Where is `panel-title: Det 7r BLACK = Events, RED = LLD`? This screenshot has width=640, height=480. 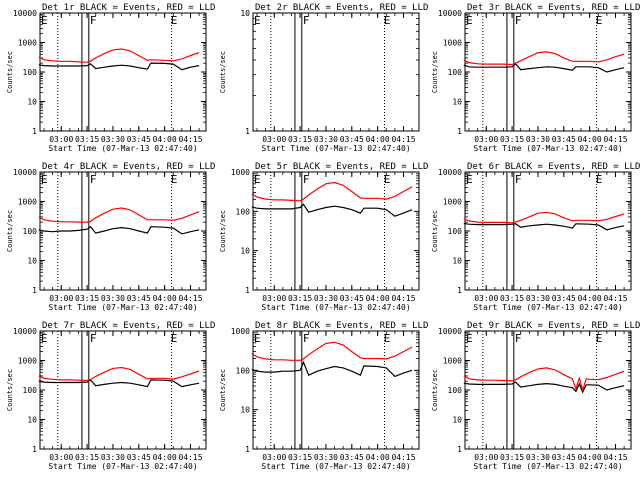 panel-title: Det 7r BLACK = Events, RED = LLD is located at coordinates (128, 326).